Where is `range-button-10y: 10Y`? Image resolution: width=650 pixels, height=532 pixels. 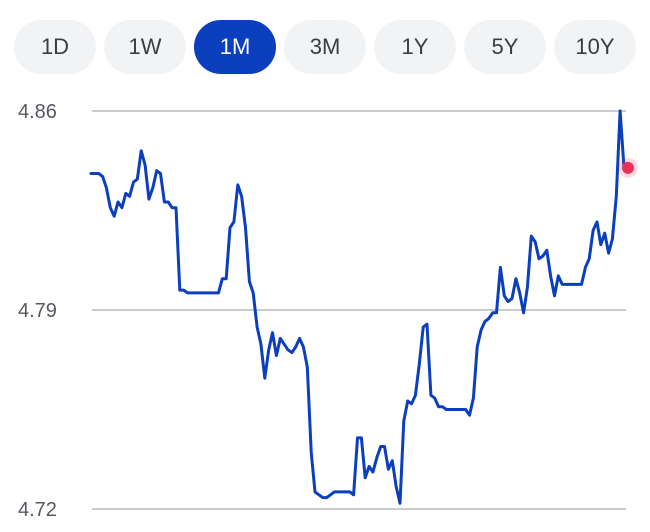
range-button-10y: 10Y is located at coordinates (595, 47).